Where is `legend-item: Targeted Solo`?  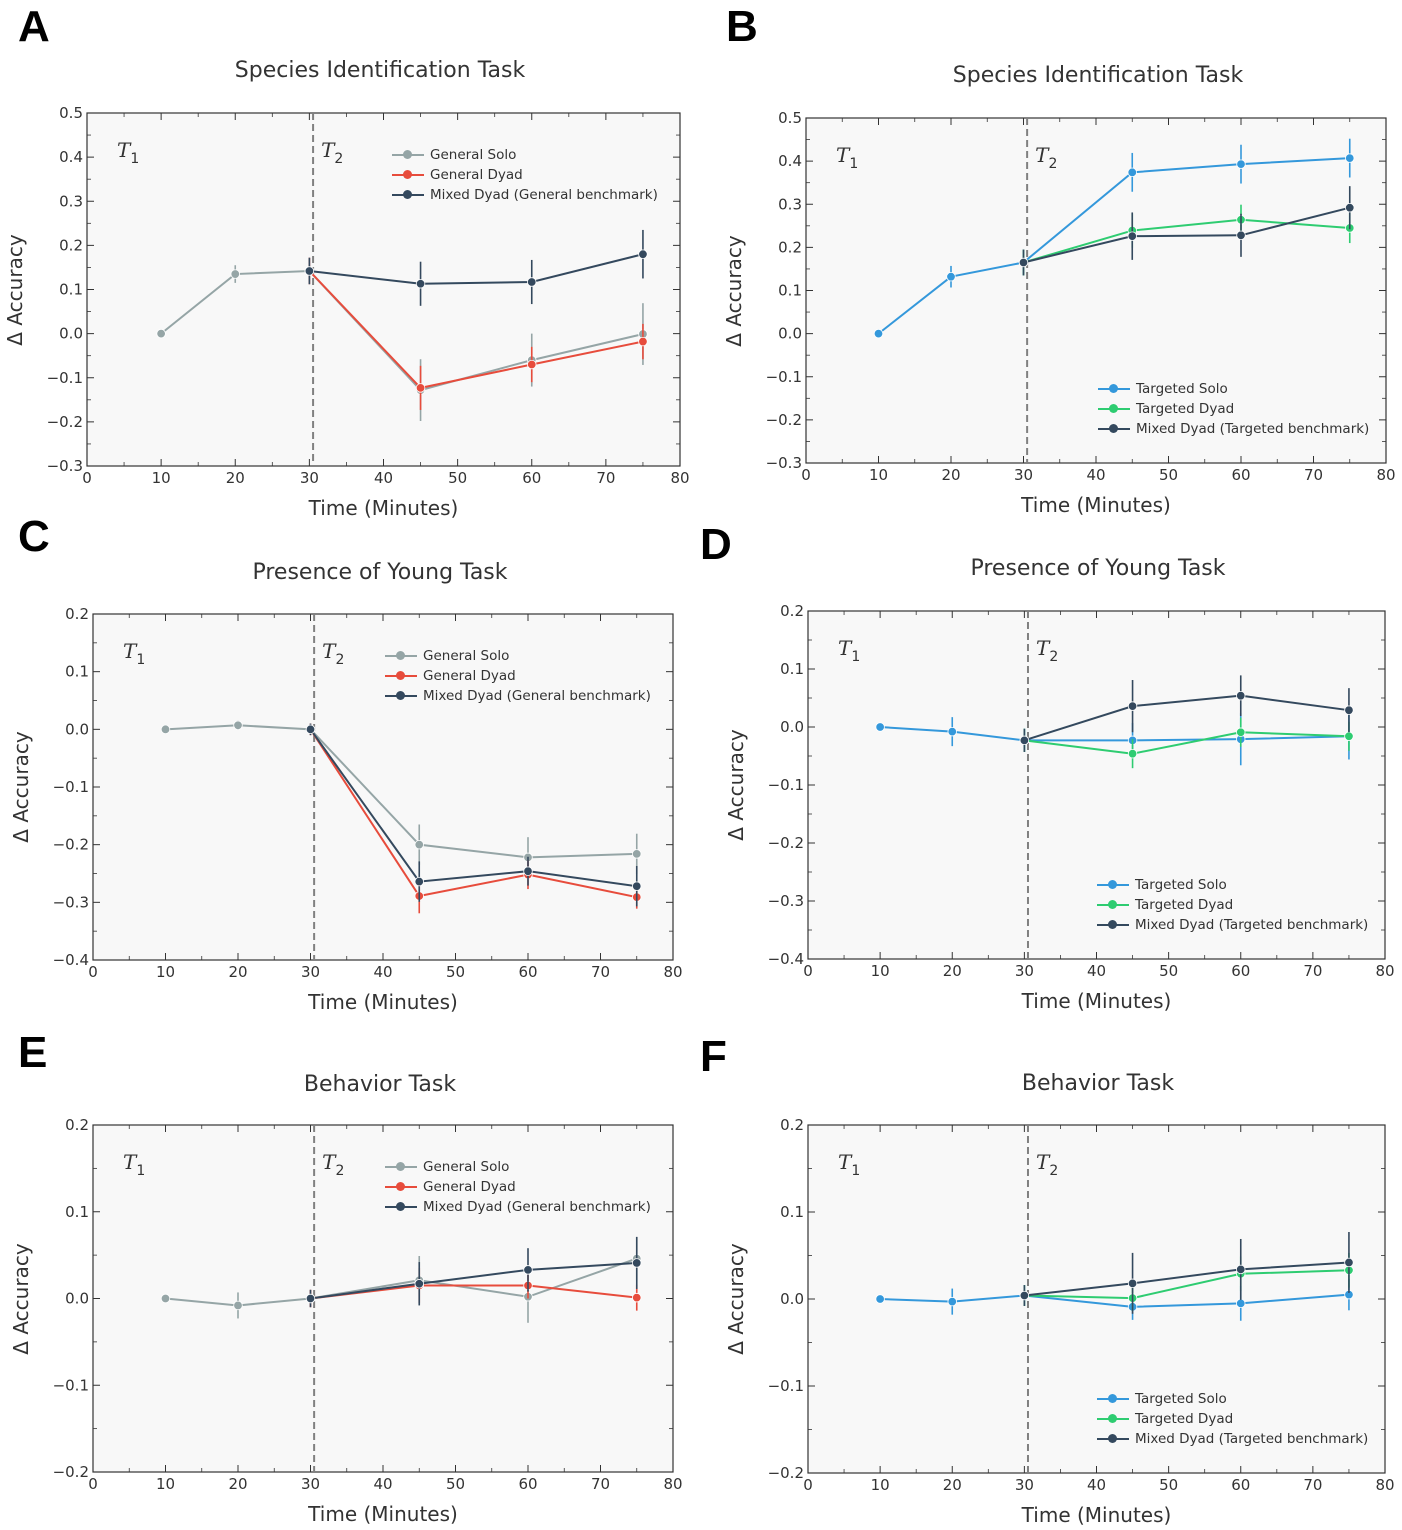 legend-item: Targeted Solo is located at coordinates (1241, 389).